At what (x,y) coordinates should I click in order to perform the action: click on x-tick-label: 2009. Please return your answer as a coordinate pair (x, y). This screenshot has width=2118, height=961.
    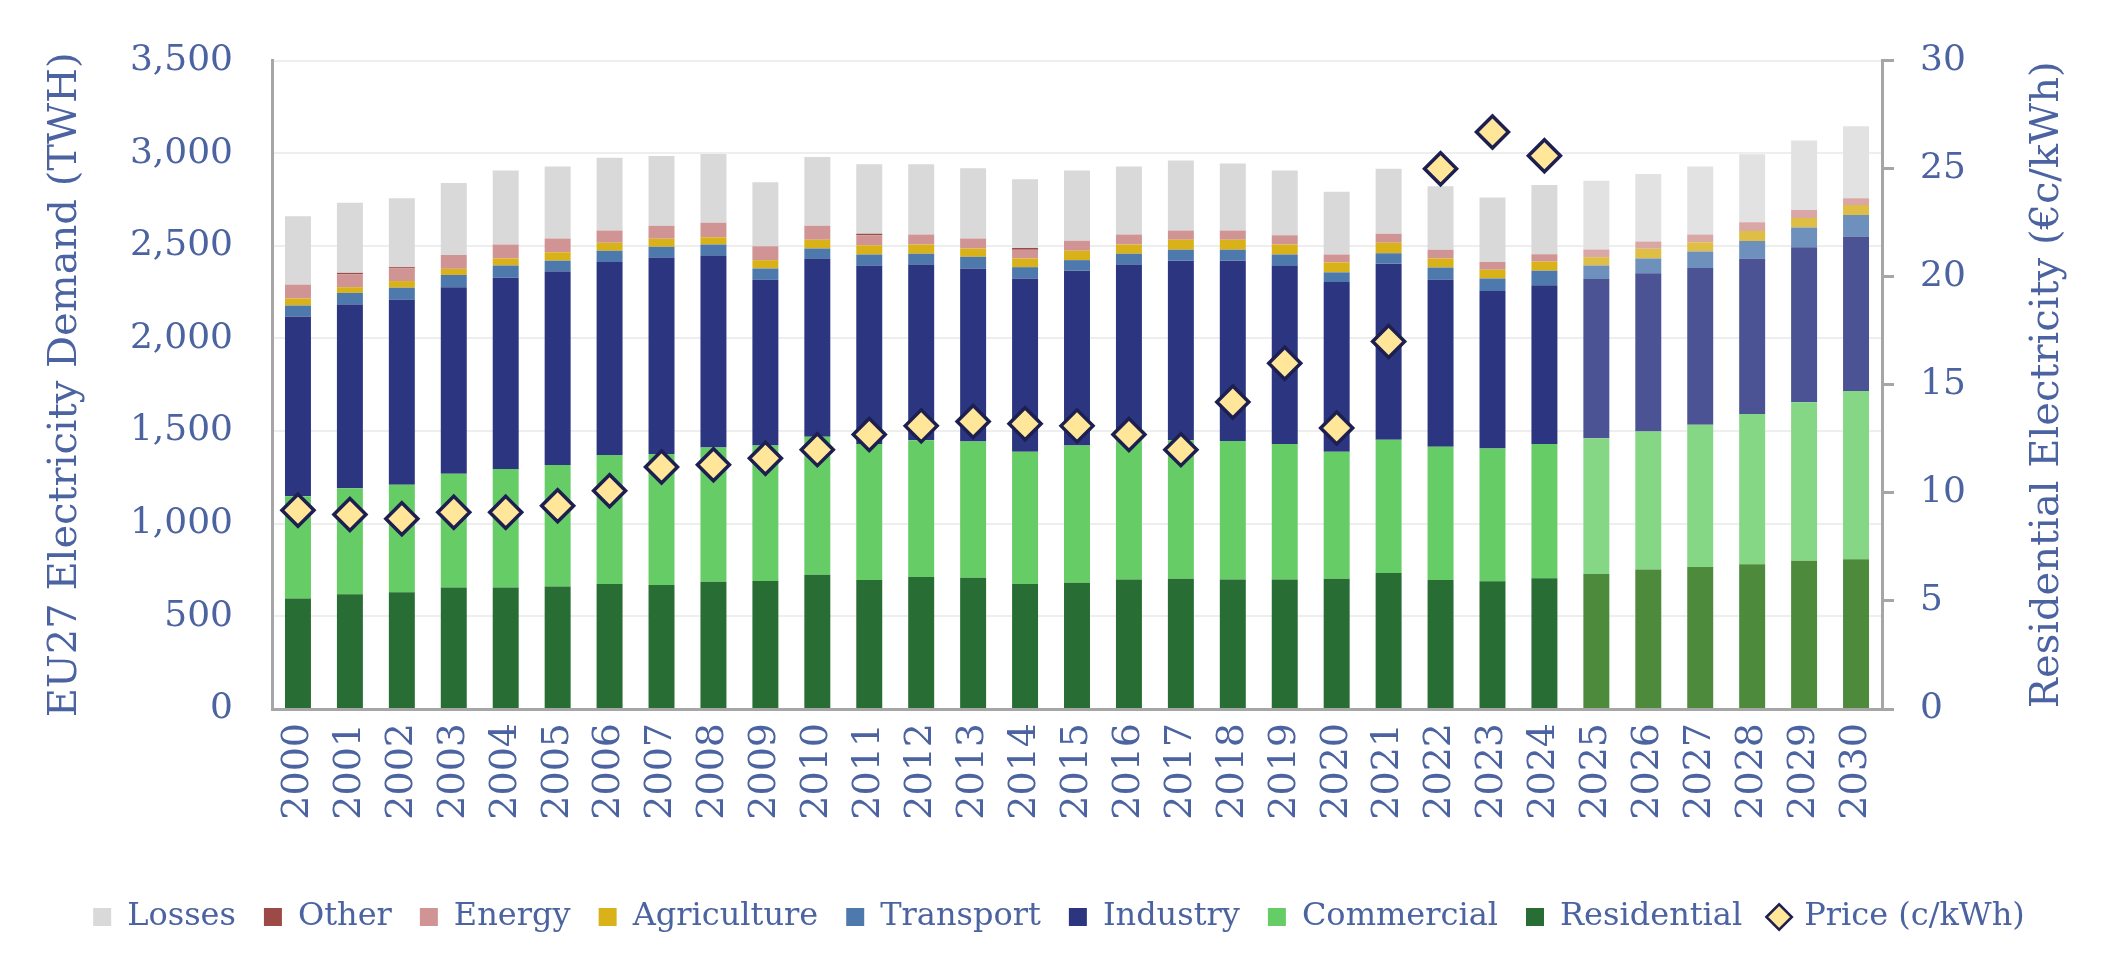
    Looking at the image, I should click on (762, 771).